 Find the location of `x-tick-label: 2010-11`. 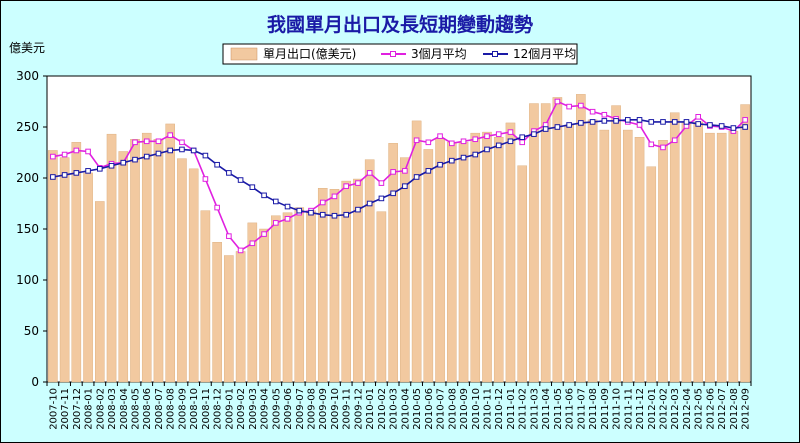

x-tick-label: 2010-11 is located at coordinates (488, 409).